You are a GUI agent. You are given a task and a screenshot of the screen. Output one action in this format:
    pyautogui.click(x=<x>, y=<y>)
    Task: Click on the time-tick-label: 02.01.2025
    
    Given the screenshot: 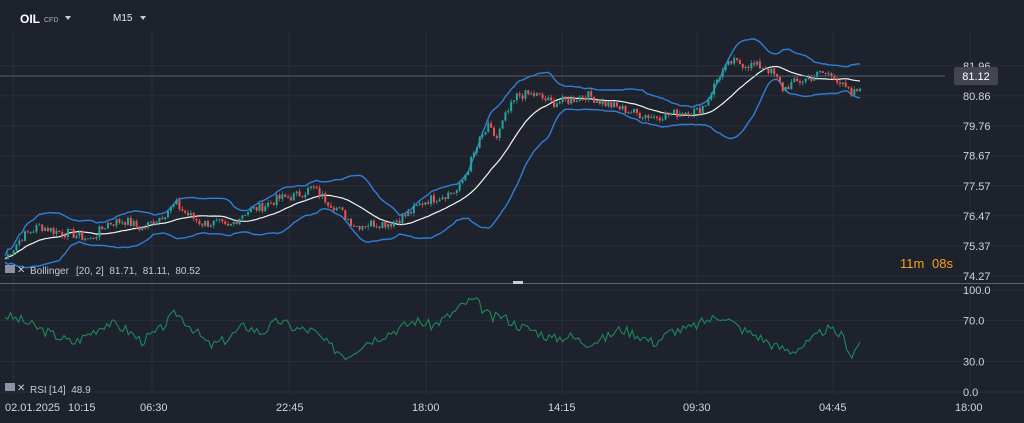 What is the action you would take?
    pyautogui.click(x=32, y=408)
    